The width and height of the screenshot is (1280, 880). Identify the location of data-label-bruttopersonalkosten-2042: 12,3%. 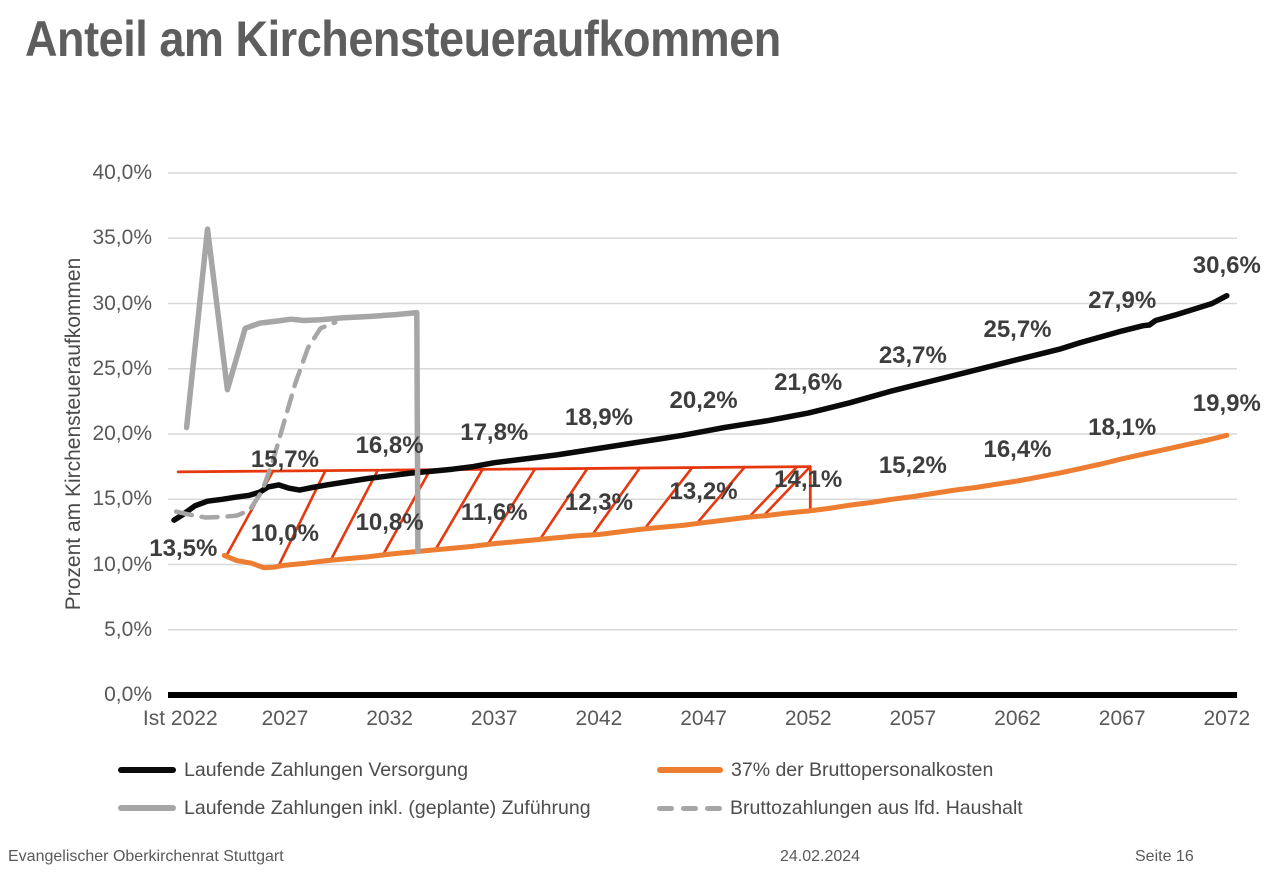
(598, 503).